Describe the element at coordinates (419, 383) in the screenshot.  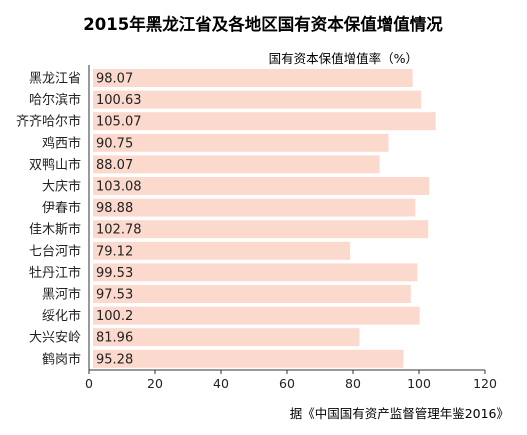
I see `x-tick-label: 100` at that location.